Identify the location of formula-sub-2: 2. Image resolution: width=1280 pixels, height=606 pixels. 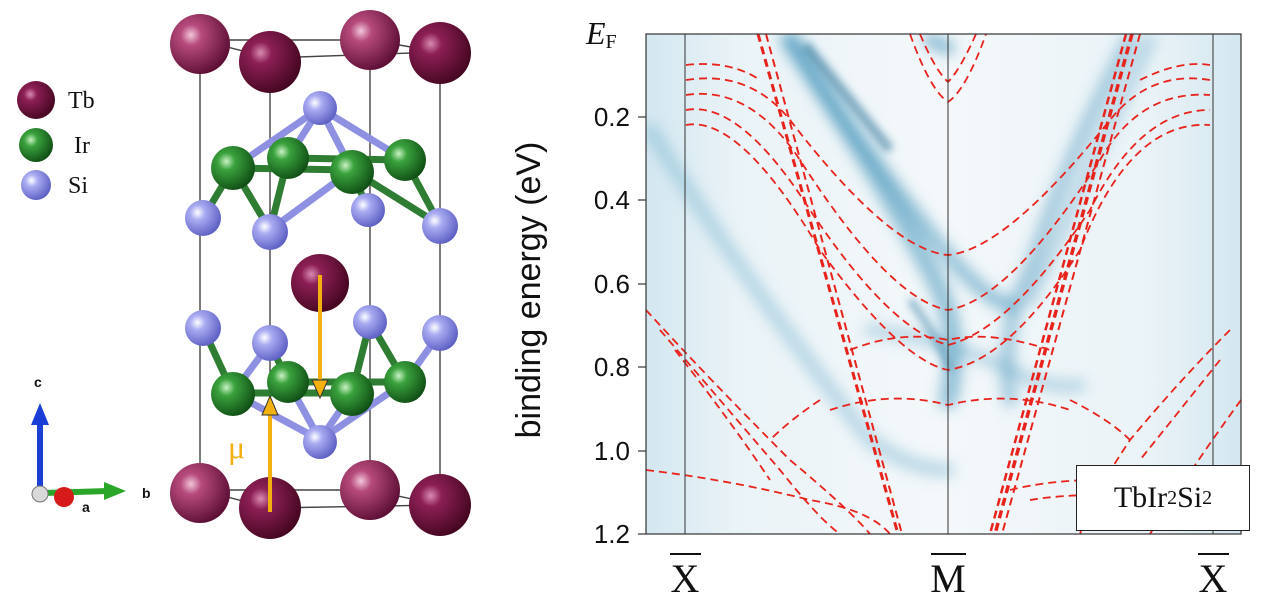
(1207, 497).